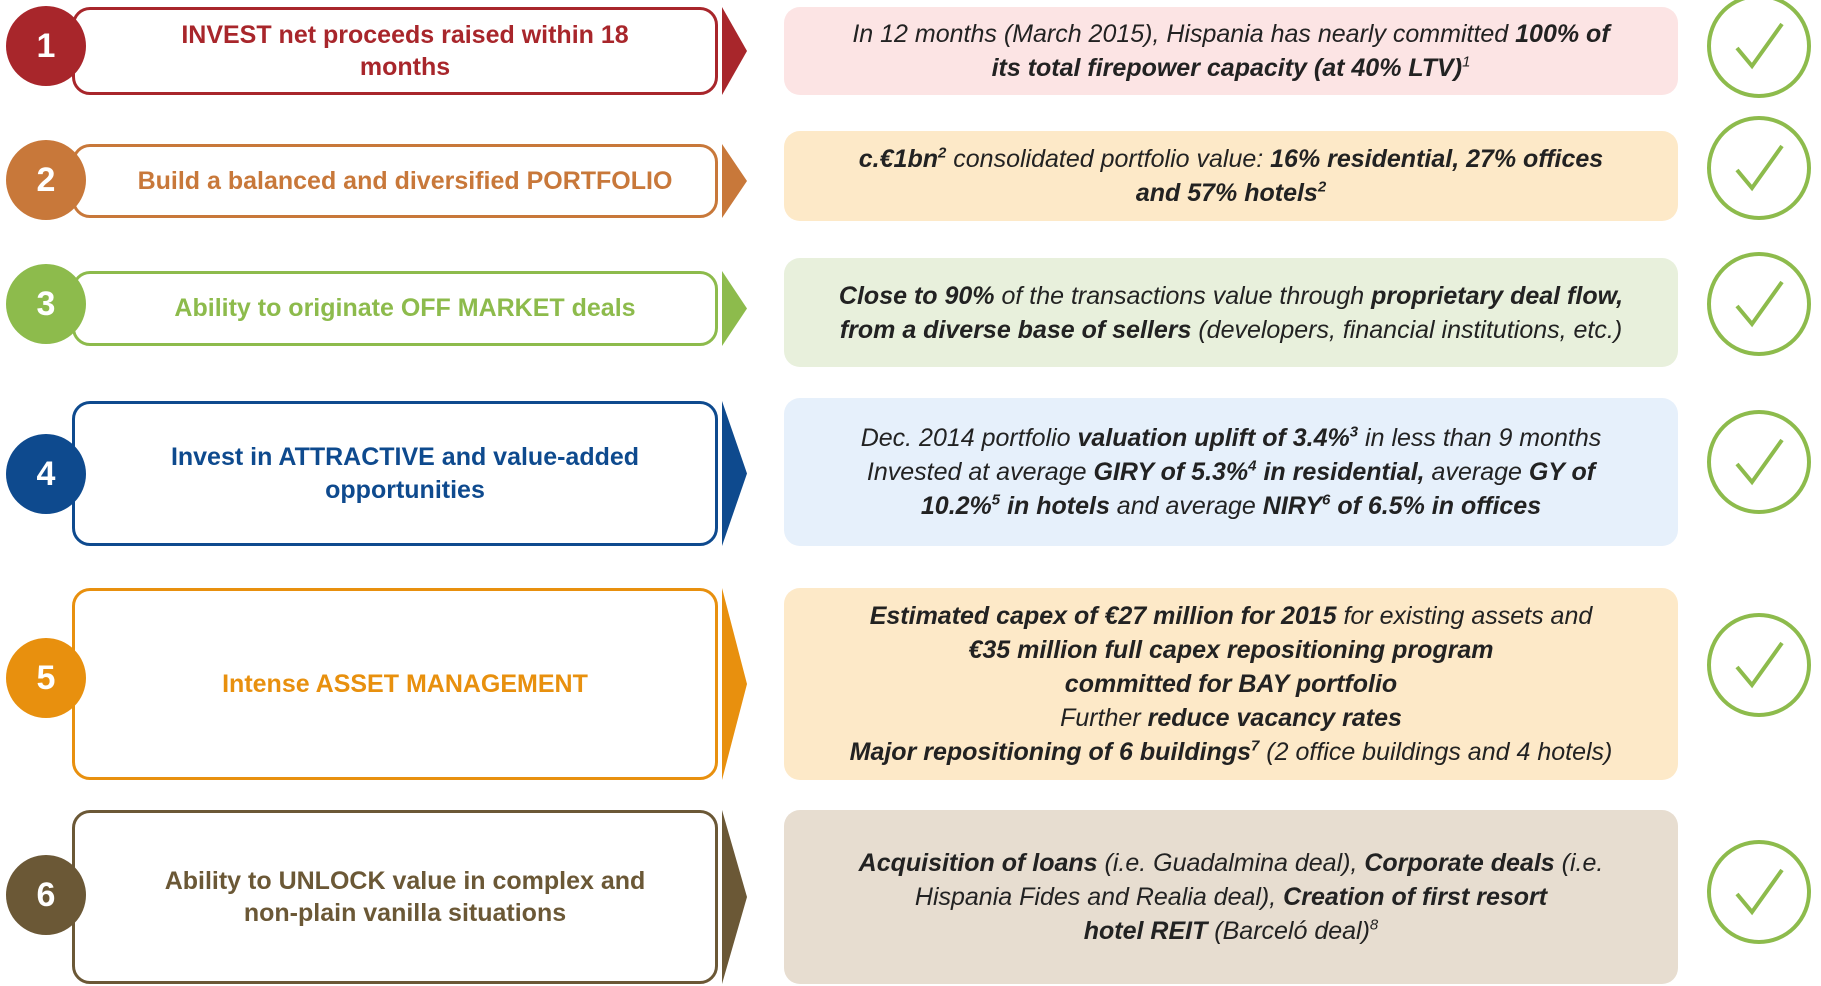 The height and width of the screenshot is (986, 1821). What do you see at coordinates (46, 895) in the screenshot?
I see `step-number: 6` at bounding box center [46, 895].